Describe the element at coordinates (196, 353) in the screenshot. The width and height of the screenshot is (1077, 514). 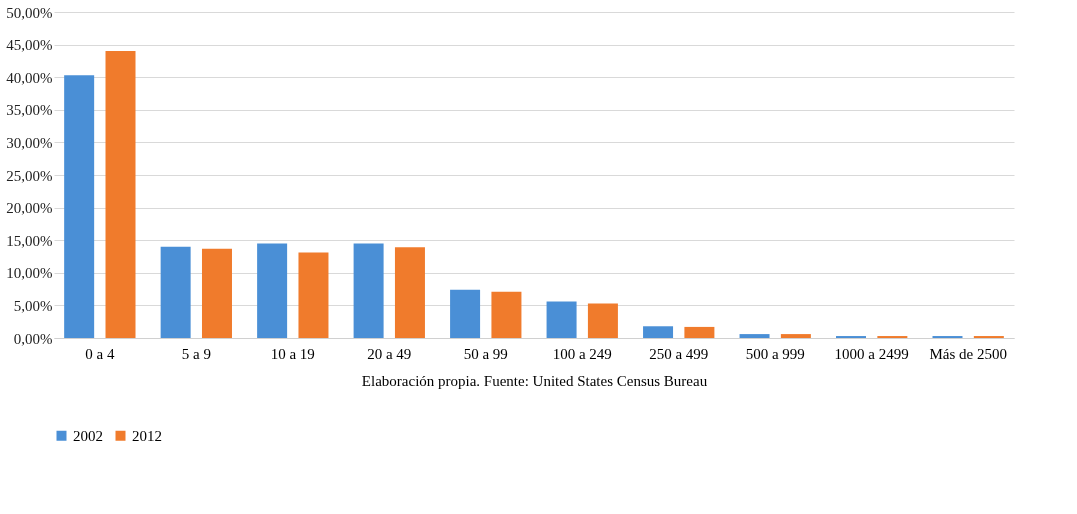
I see `x-tick-label: 5 a 9` at that location.